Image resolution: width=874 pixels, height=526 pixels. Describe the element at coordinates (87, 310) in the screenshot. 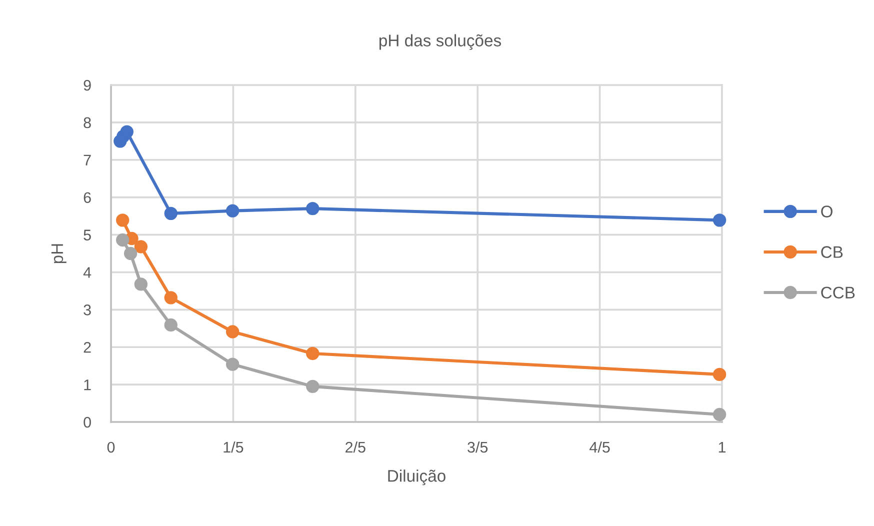

I see `y-tick-label: 3` at that location.